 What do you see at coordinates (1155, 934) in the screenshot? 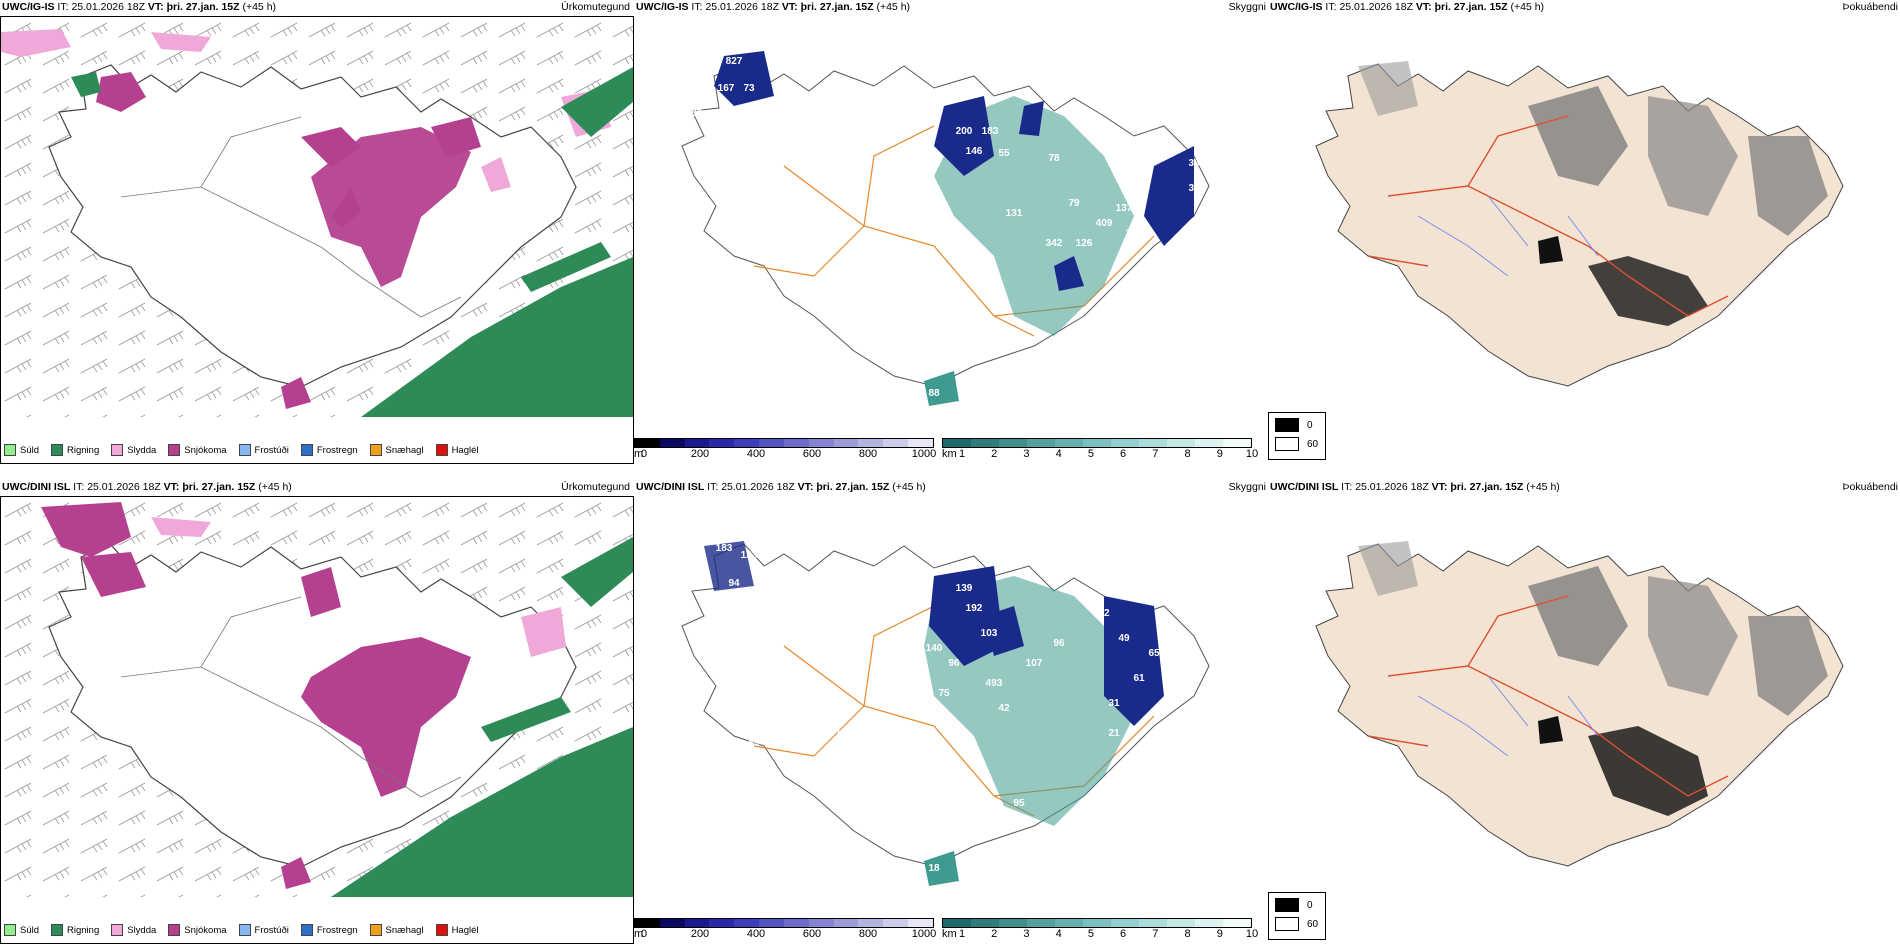
I see `colorbar-tick-label: 7` at bounding box center [1155, 934].